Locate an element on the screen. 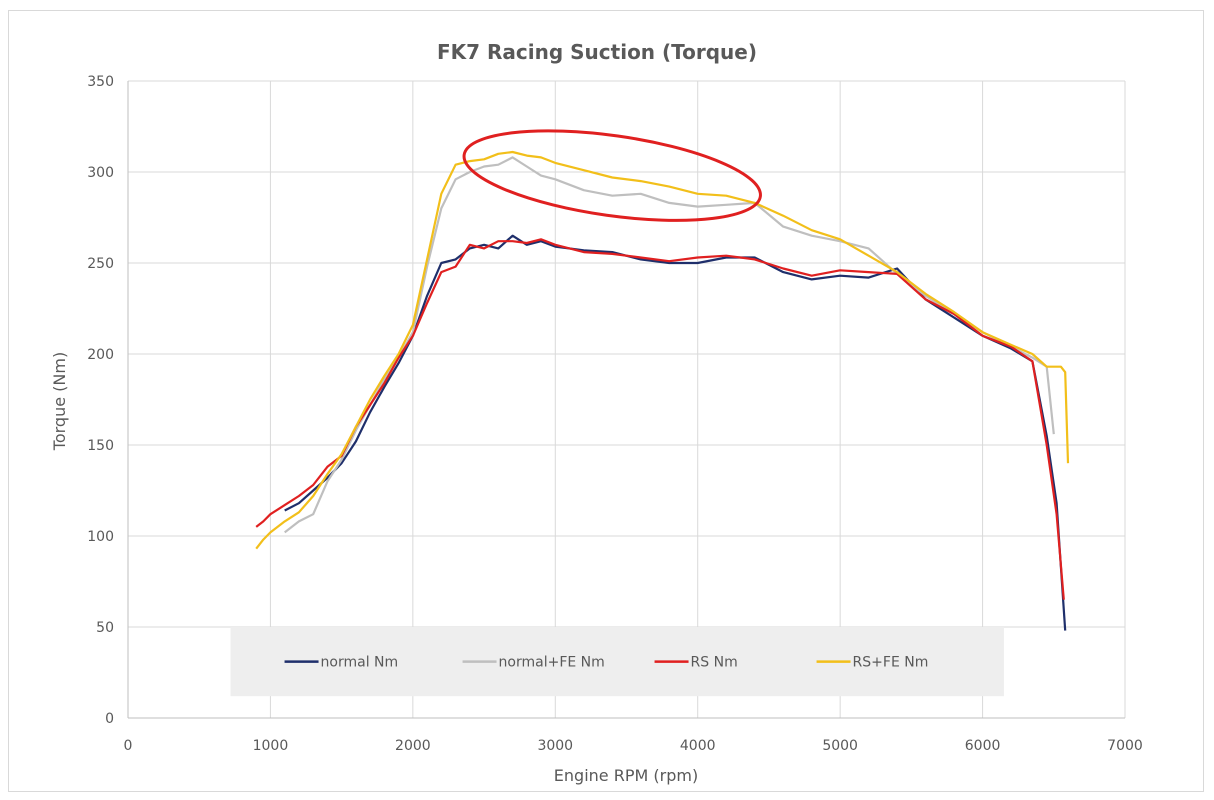 The height and width of the screenshot is (800, 1214). x-tick-label: 1000 is located at coordinates (271, 746).